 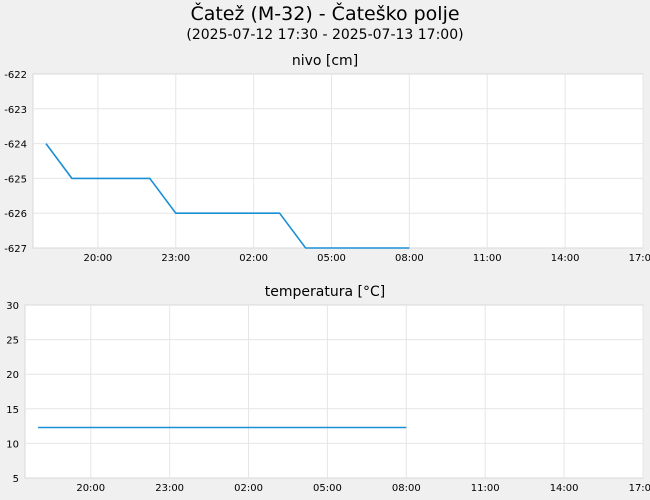 What do you see at coordinates (564, 488) in the screenshot?
I see `temperatura-x-tick-label: 14:00` at bounding box center [564, 488].